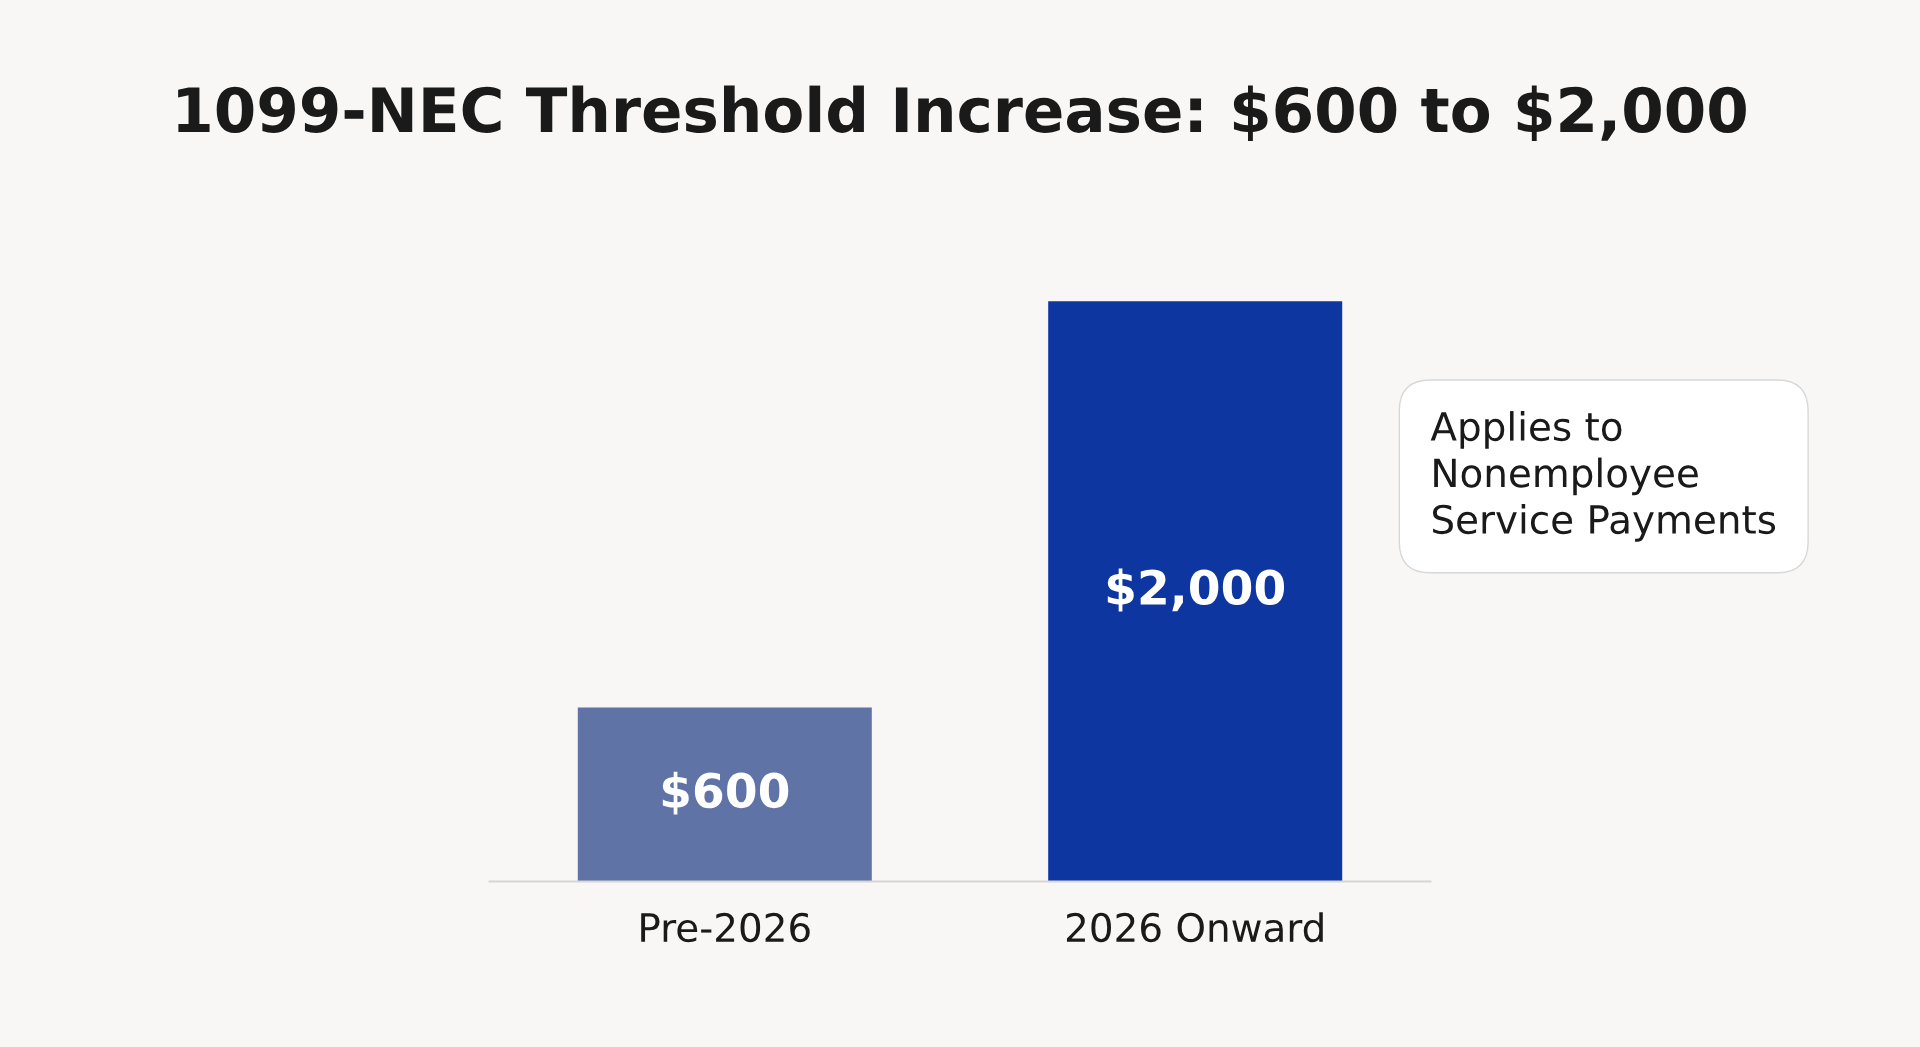  Describe the element at coordinates (1194, 927) in the screenshot. I see `x-tick-label: 2026 Onward` at that location.